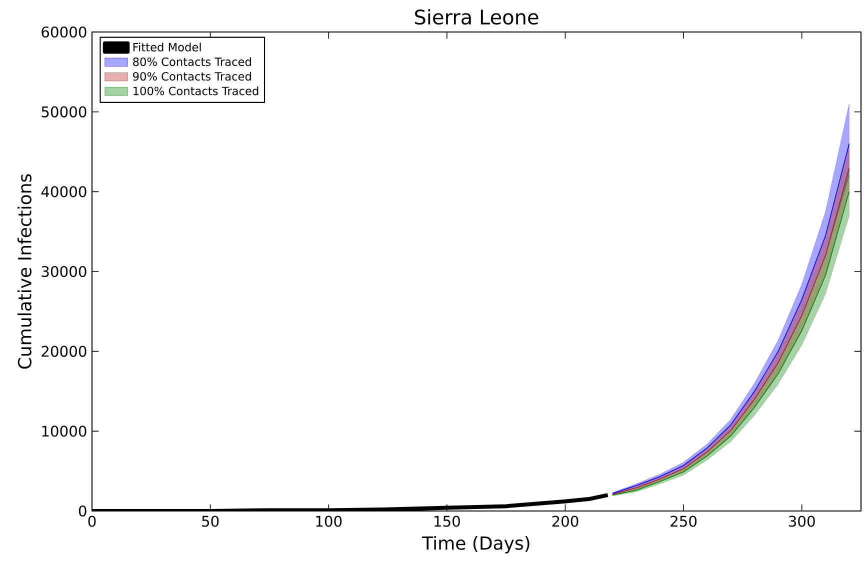 The width and height of the screenshot is (864, 562). Describe the element at coordinates (565, 521) in the screenshot. I see `x-tick-label: 200` at that location.